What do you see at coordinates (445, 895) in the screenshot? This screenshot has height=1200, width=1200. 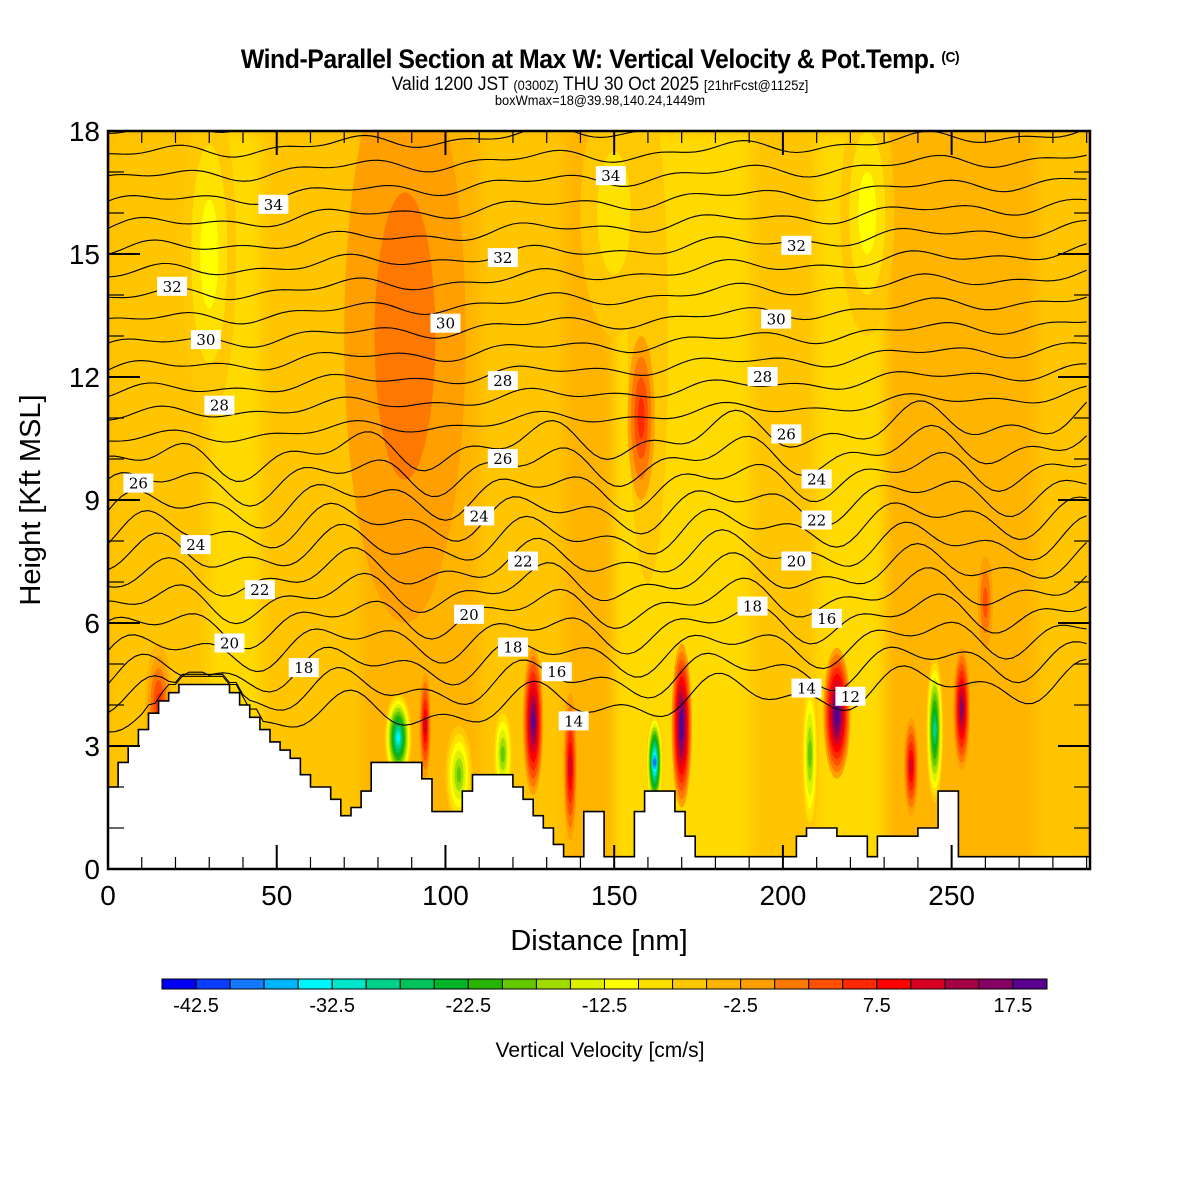 I see `x-tick-label: 100` at bounding box center [445, 895].